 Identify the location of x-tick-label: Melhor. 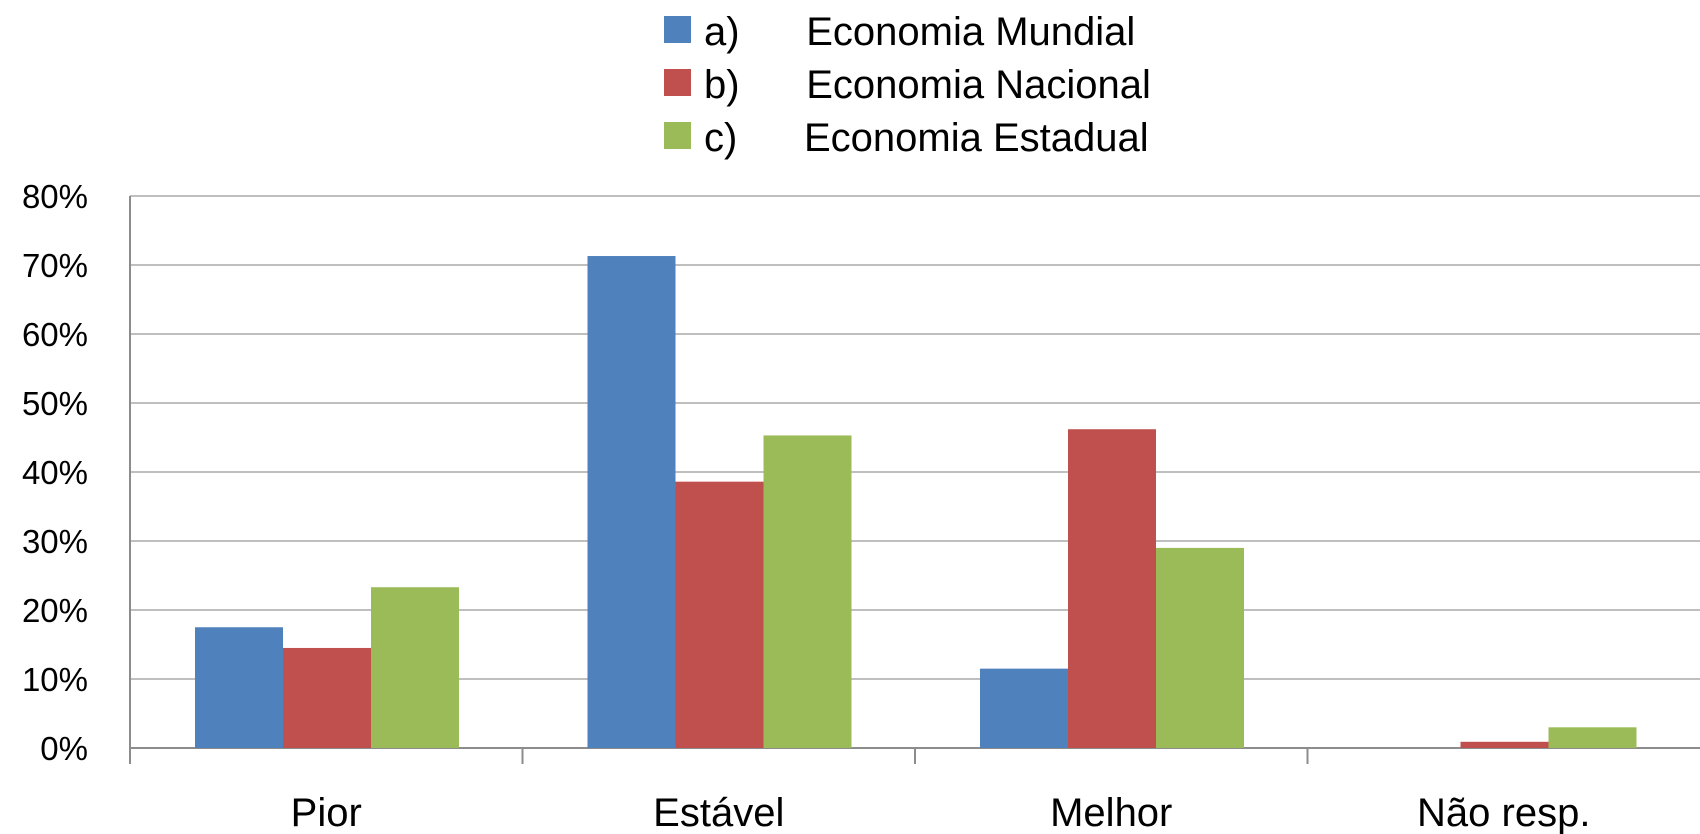
(1111, 812).